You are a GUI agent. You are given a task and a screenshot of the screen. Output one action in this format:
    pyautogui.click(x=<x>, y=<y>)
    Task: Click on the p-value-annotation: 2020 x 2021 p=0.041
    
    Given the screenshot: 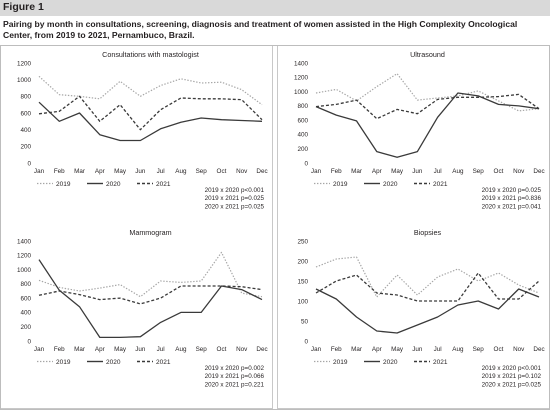 What is the action you would take?
    pyautogui.click(x=512, y=206)
    